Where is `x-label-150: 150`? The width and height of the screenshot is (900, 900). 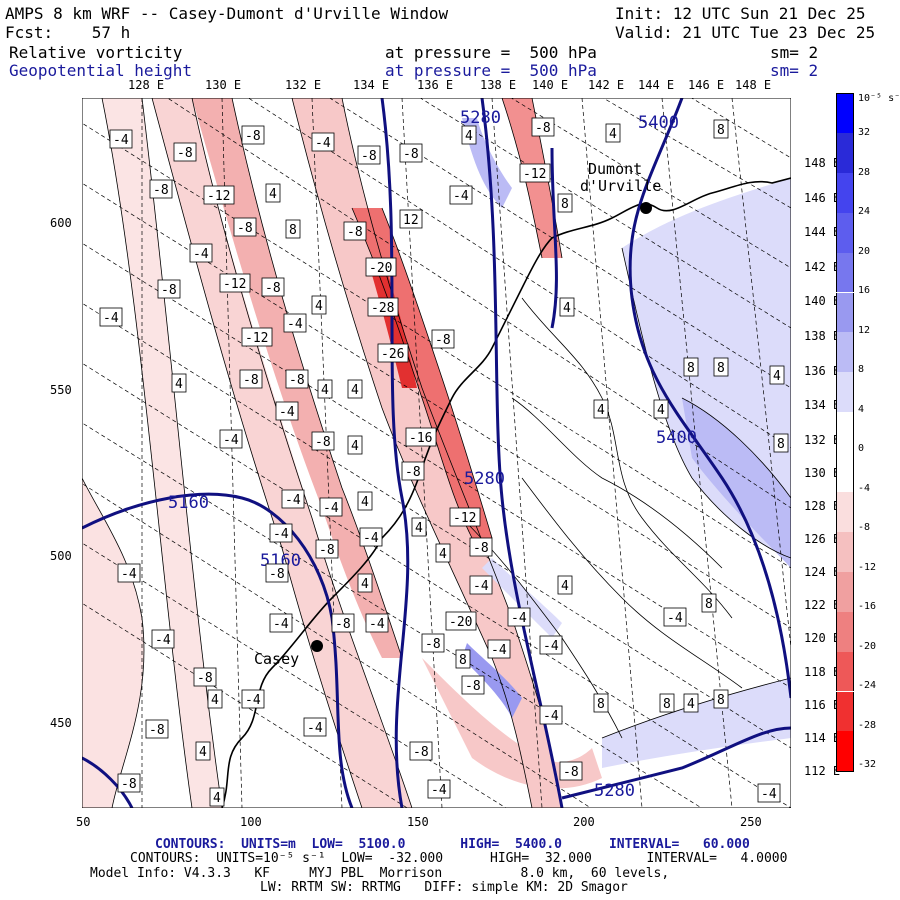 x-label-150: 150 is located at coordinates (418, 822).